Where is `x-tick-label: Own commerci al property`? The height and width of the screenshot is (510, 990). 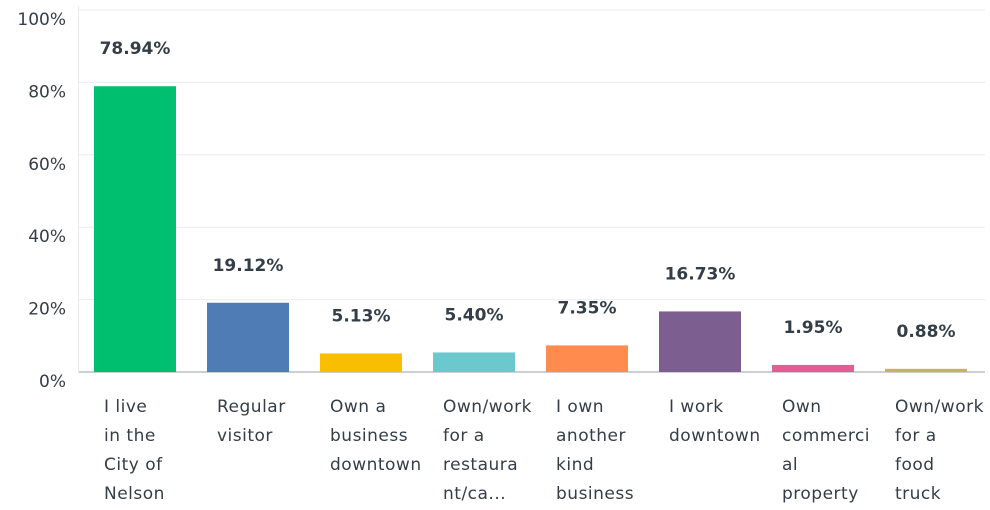
x-tick-label: Own commerci al property is located at coordinates (826, 450).